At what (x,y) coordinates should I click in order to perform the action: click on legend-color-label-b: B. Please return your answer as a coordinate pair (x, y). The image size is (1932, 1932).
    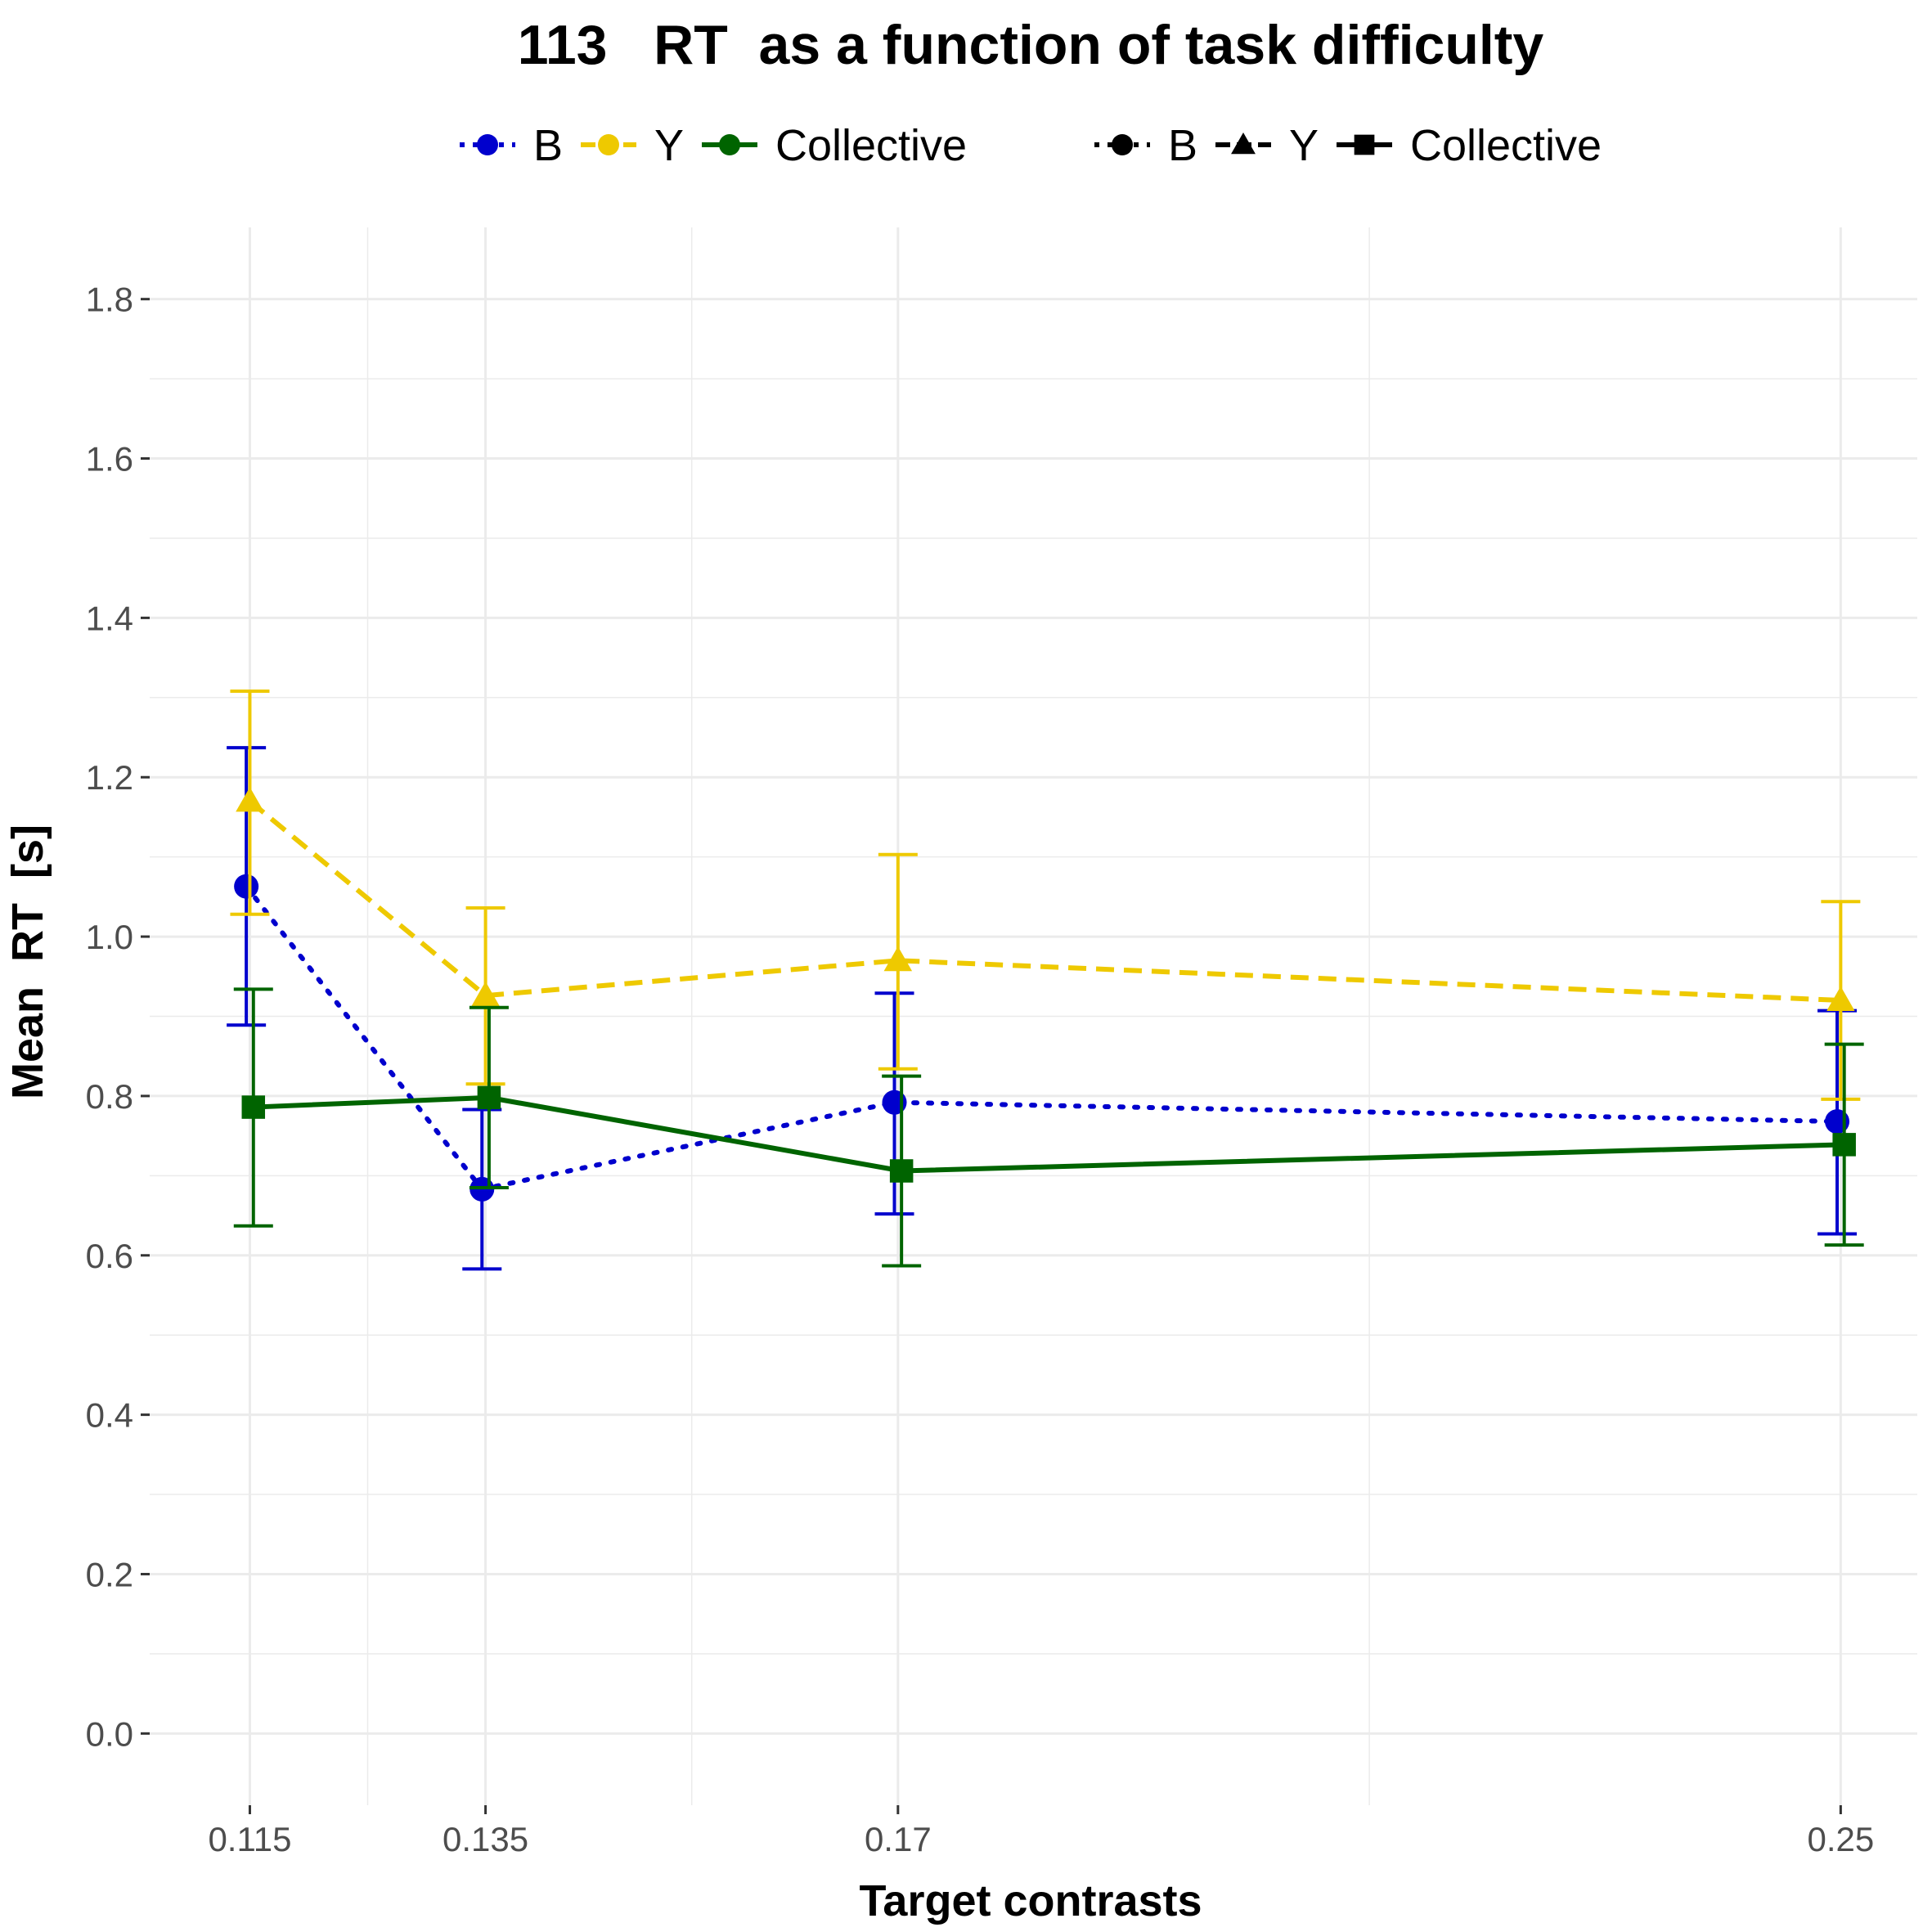
    Looking at the image, I should click on (548, 145).